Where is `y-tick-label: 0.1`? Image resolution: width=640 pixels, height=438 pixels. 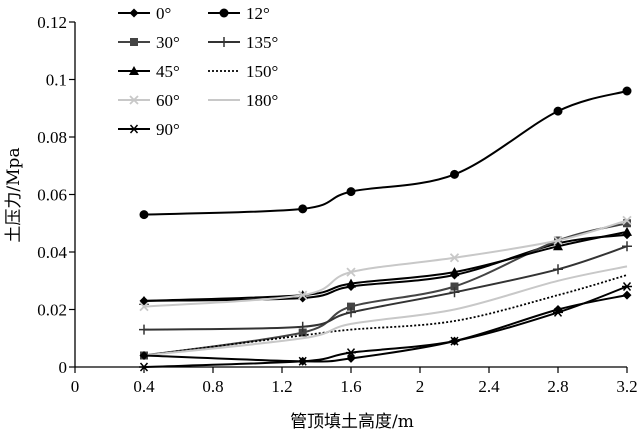 y-tick-label: 0.1 is located at coordinates (56, 80).